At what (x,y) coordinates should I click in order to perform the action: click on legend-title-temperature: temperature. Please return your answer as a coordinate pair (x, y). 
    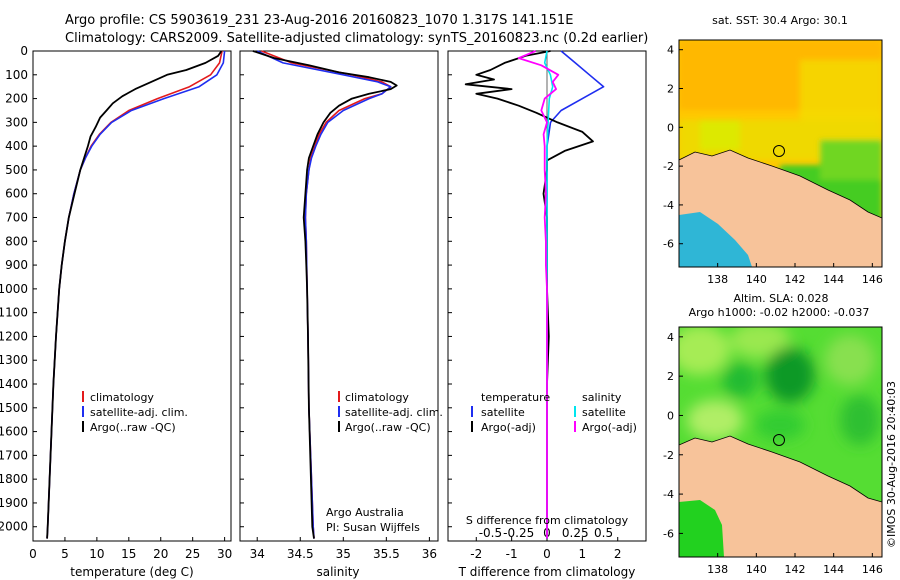
    Looking at the image, I should click on (515, 397).